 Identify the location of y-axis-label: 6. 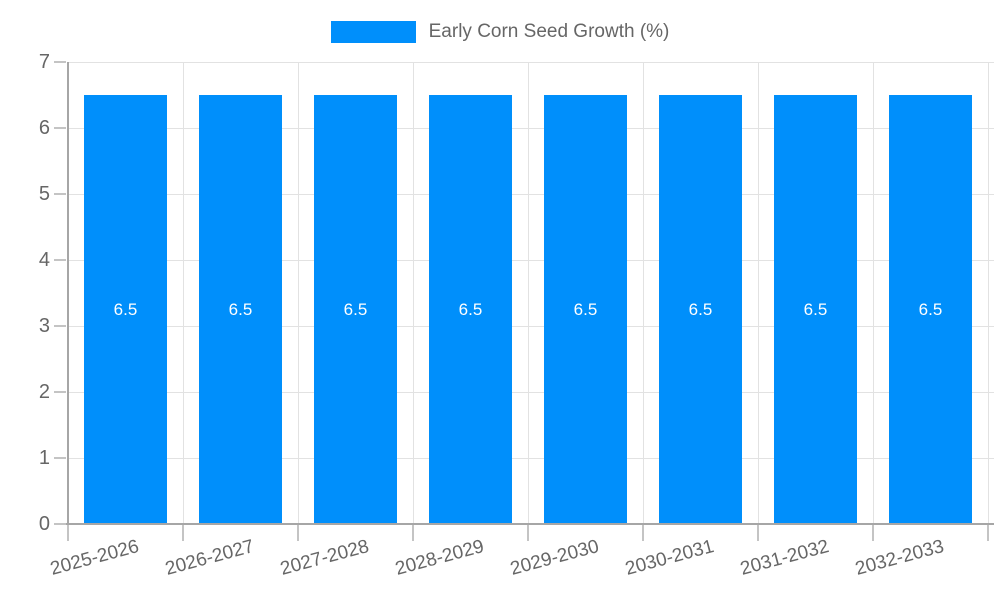
(44, 128).